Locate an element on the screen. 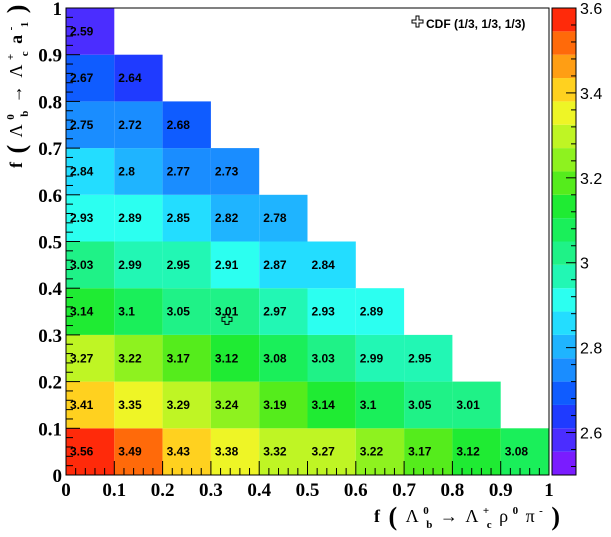 The image size is (611, 537). x-tick-label: 0.3 is located at coordinates (211, 490).